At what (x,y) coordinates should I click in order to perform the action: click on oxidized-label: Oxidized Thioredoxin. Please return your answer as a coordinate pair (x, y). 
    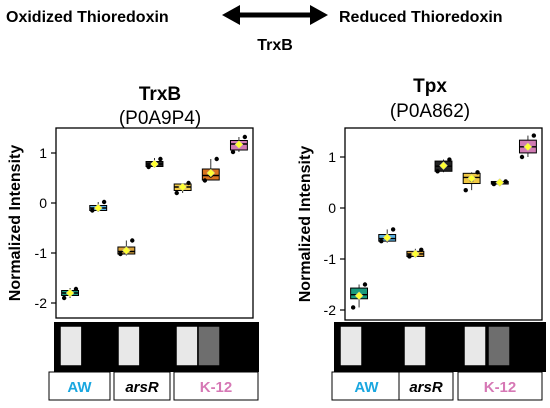
    Looking at the image, I should click on (87, 17).